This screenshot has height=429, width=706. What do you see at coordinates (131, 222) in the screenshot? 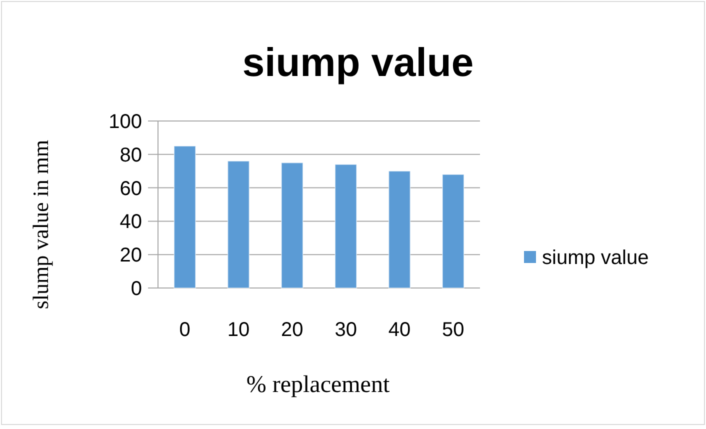
I see `y-tick-label: 40` at bounding box center [131, 222].